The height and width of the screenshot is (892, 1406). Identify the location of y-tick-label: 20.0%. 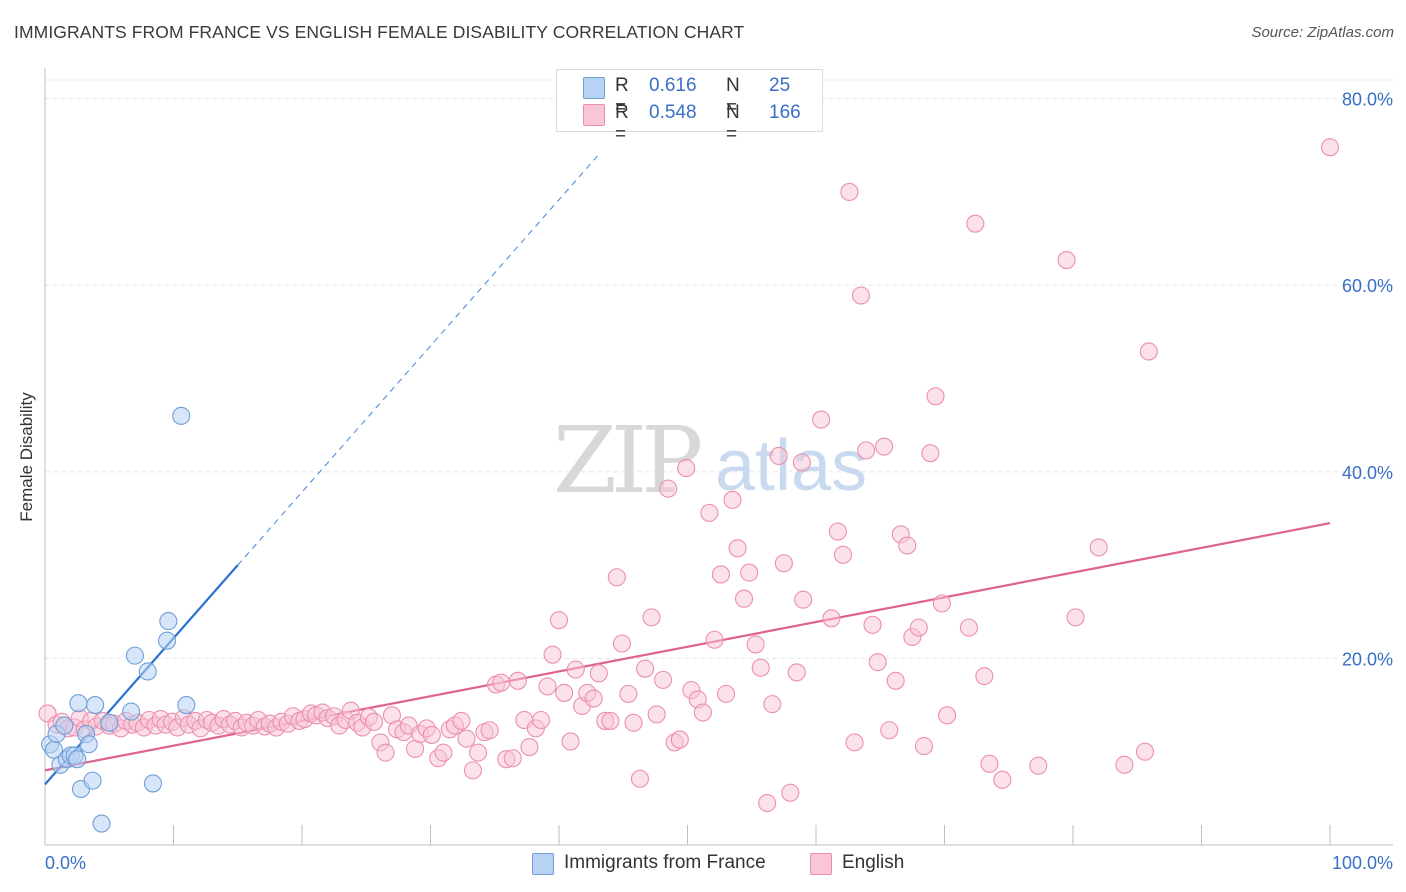
(1367, 659).